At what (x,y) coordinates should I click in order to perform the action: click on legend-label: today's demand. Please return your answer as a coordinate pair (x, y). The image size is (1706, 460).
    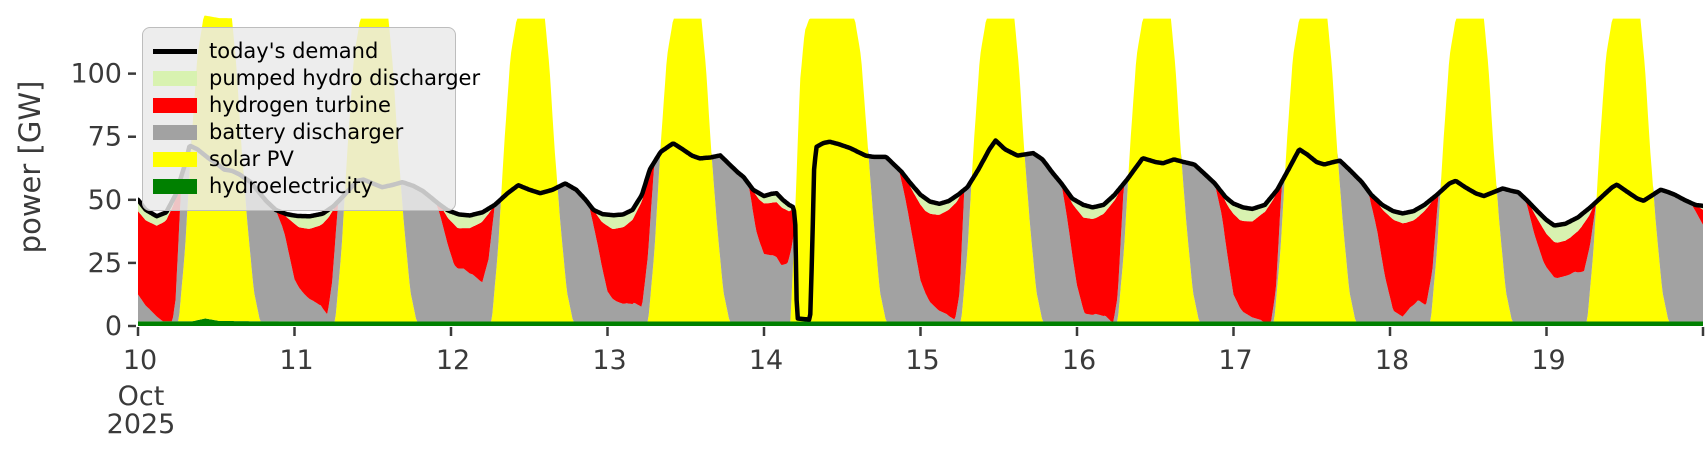
    Looking at the image, I should click on (294, 51).